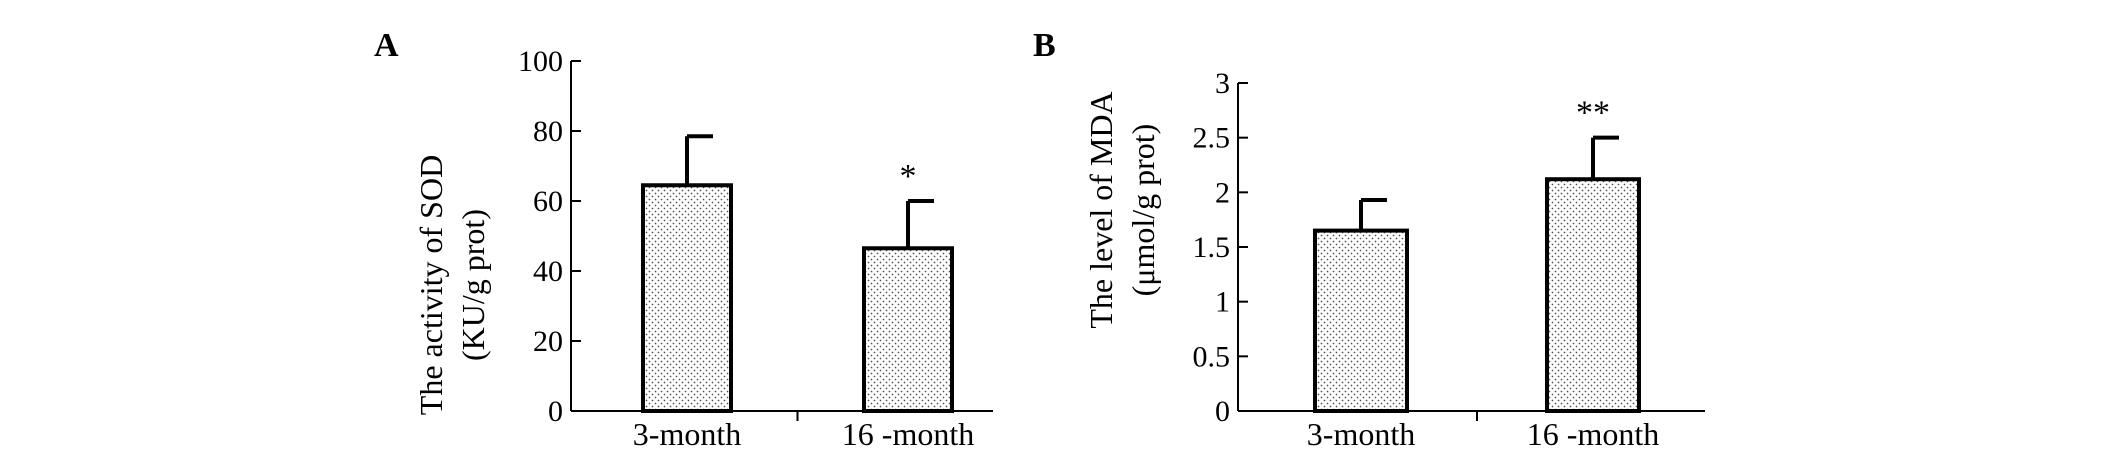 The height and width of the screenshot is (455, 2126). Describe the element at coordinates (548, 271) in the screenshot. I see `panel-a-y-tick-label: 40` at that location.